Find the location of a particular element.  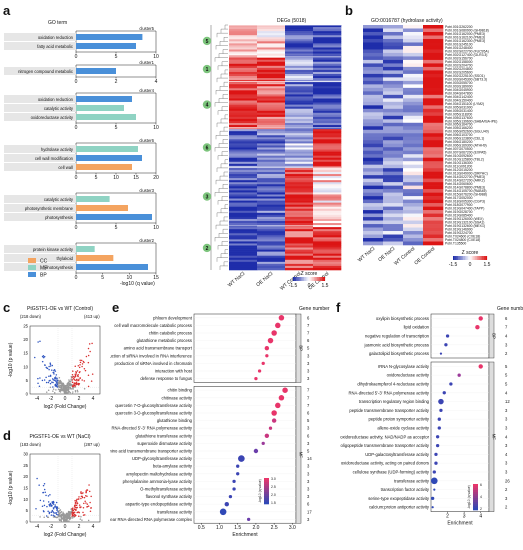

gene-label: Potri.005G139600 (SABA/iSA-iPE) is located at coordinates (471, 121).